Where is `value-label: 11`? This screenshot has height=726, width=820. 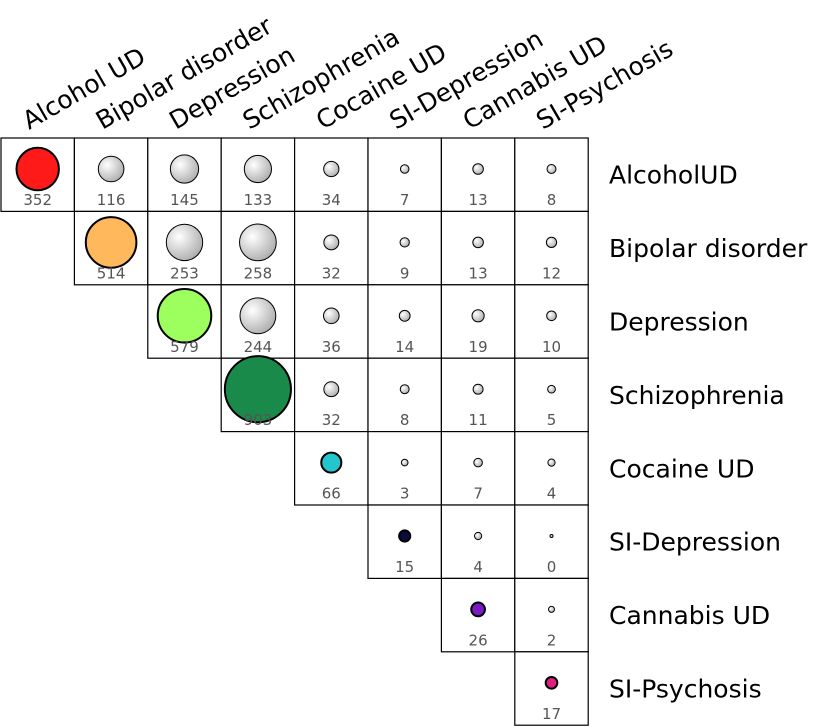 value-label: 11 is located at coordinates (478, 420).